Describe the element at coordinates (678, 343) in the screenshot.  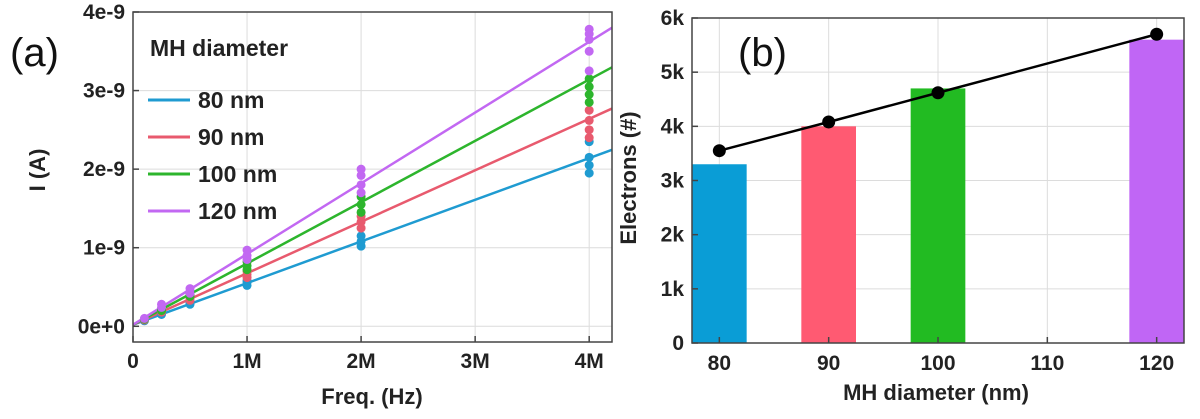
I see `y-tick-label: 0` at that location.